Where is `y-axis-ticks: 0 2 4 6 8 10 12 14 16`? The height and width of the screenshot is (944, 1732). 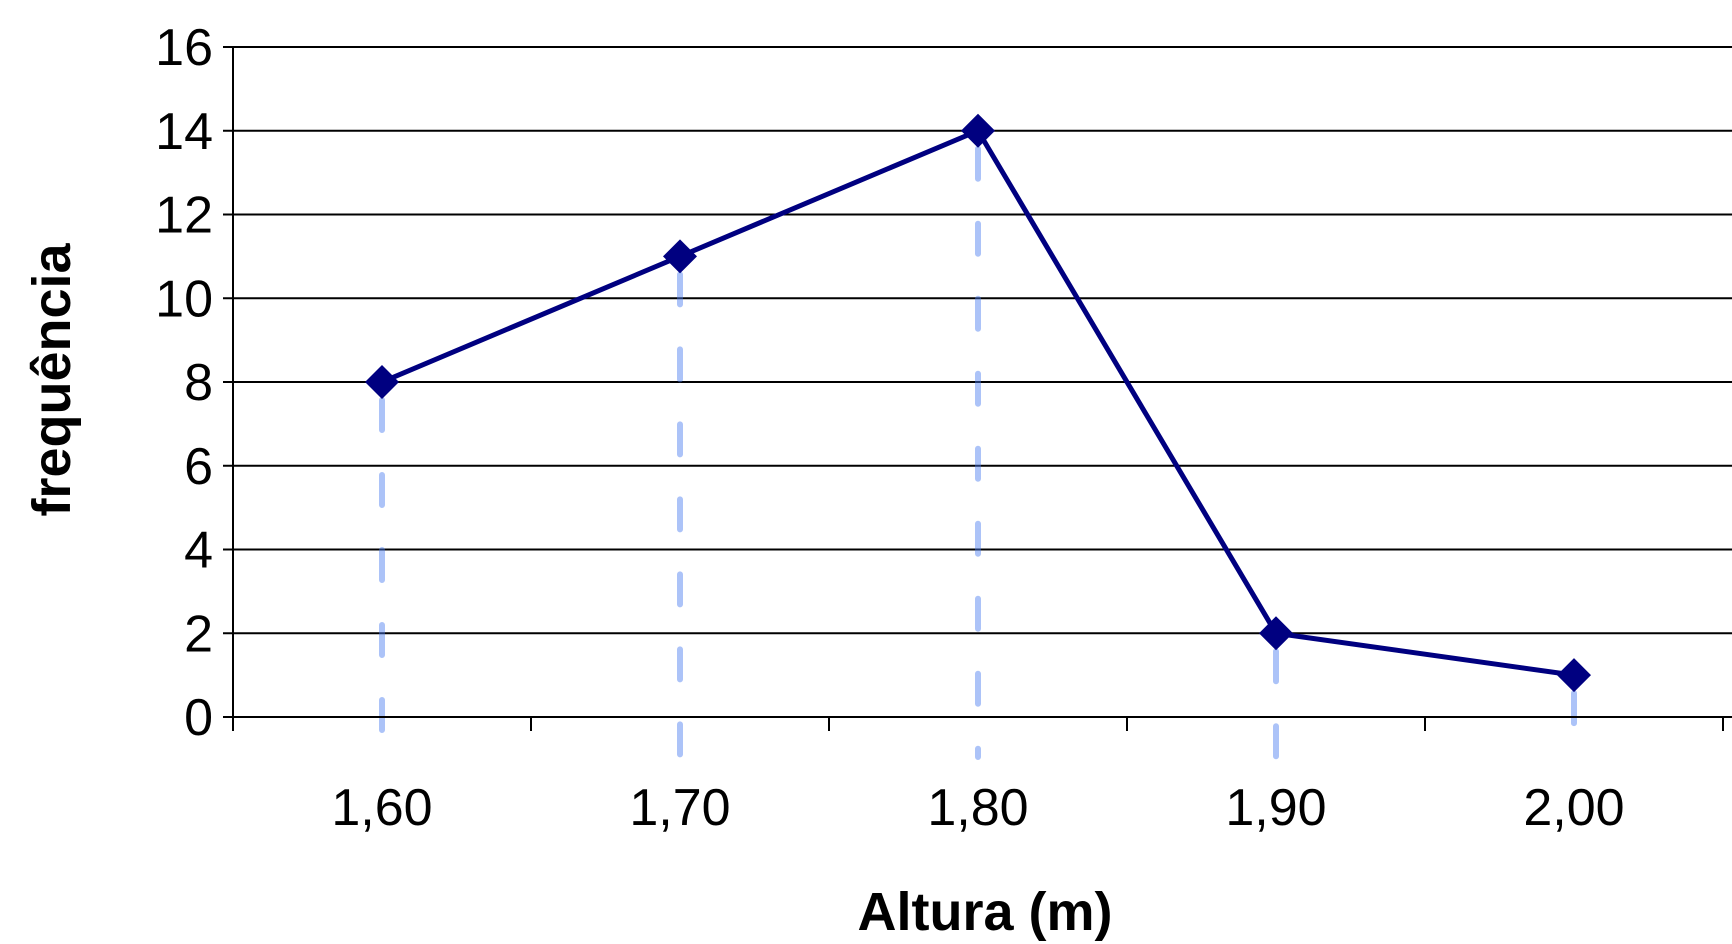
y-axis-ticks: 0 2 4 6 8 10 12 14 16 is located at coordinates (194, 383).